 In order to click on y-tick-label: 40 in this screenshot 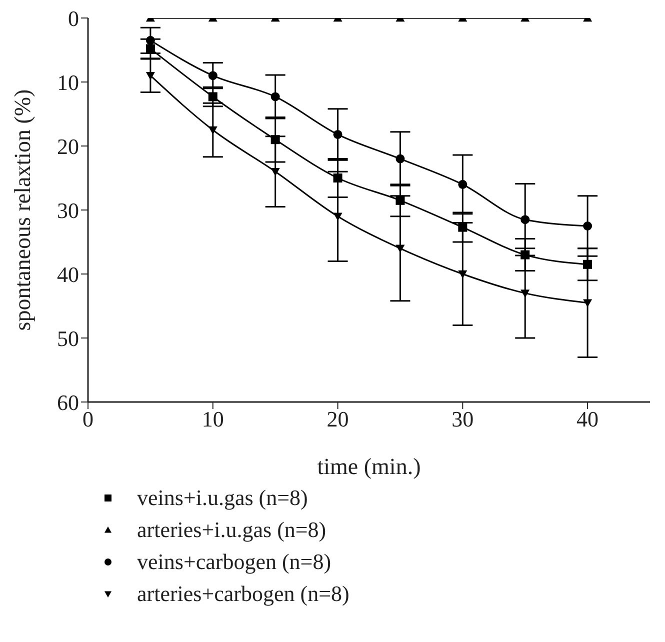, I will do `click(68, 274)`.